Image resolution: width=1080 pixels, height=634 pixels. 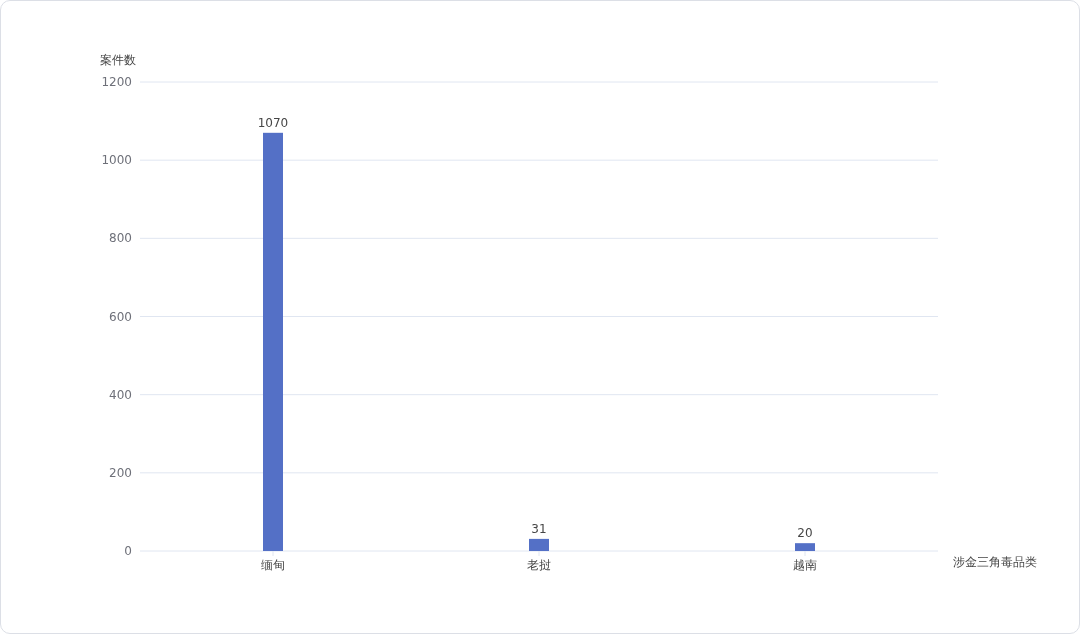 I want to click on x-tick-label: 越南, so click(x=805, y=565).